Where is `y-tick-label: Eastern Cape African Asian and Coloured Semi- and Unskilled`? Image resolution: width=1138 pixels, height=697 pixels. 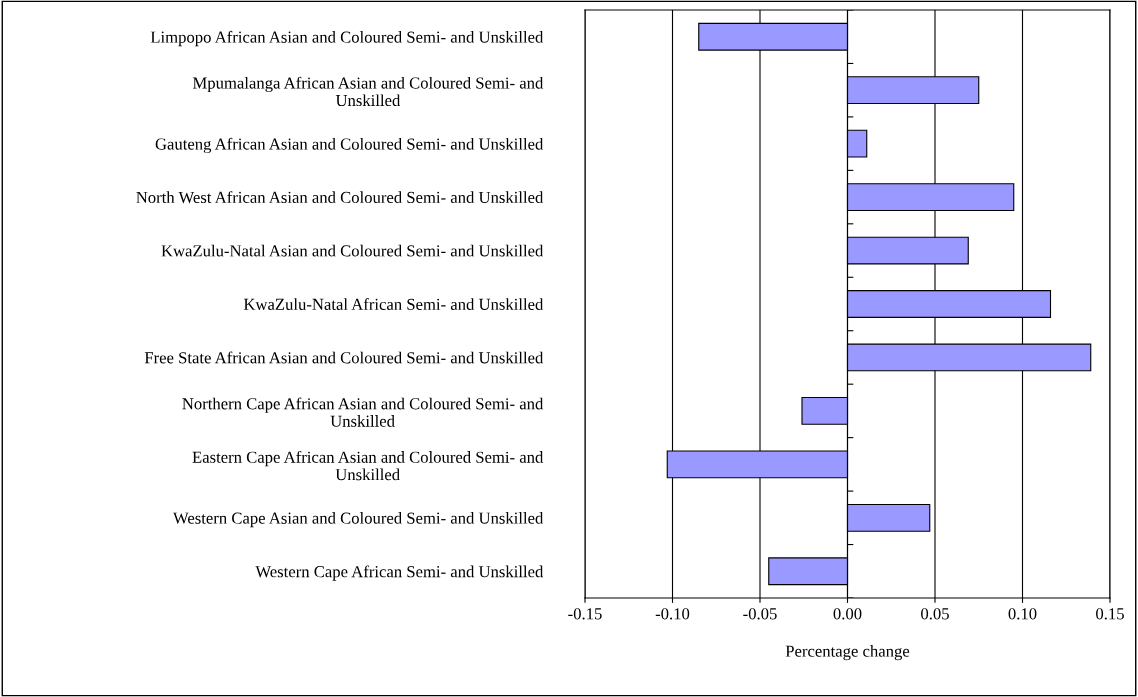 y-tick-label: Eastern Cape African Asian and Coloured Semi- and Unskilled is located at coordinates (368, 465).